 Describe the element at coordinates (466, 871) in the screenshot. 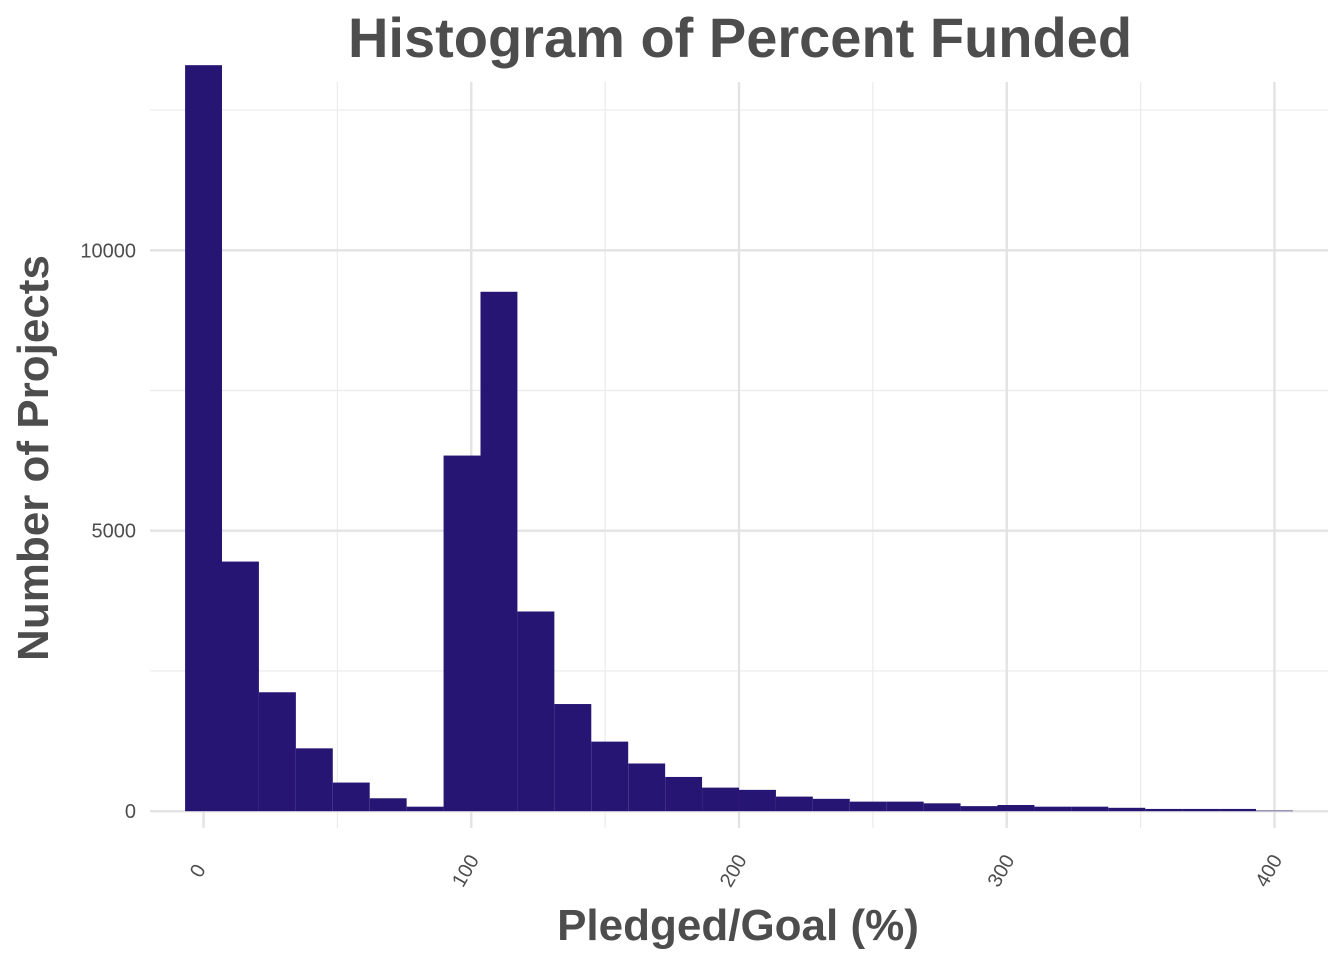

I see `x-tick-label: 100` at that location.